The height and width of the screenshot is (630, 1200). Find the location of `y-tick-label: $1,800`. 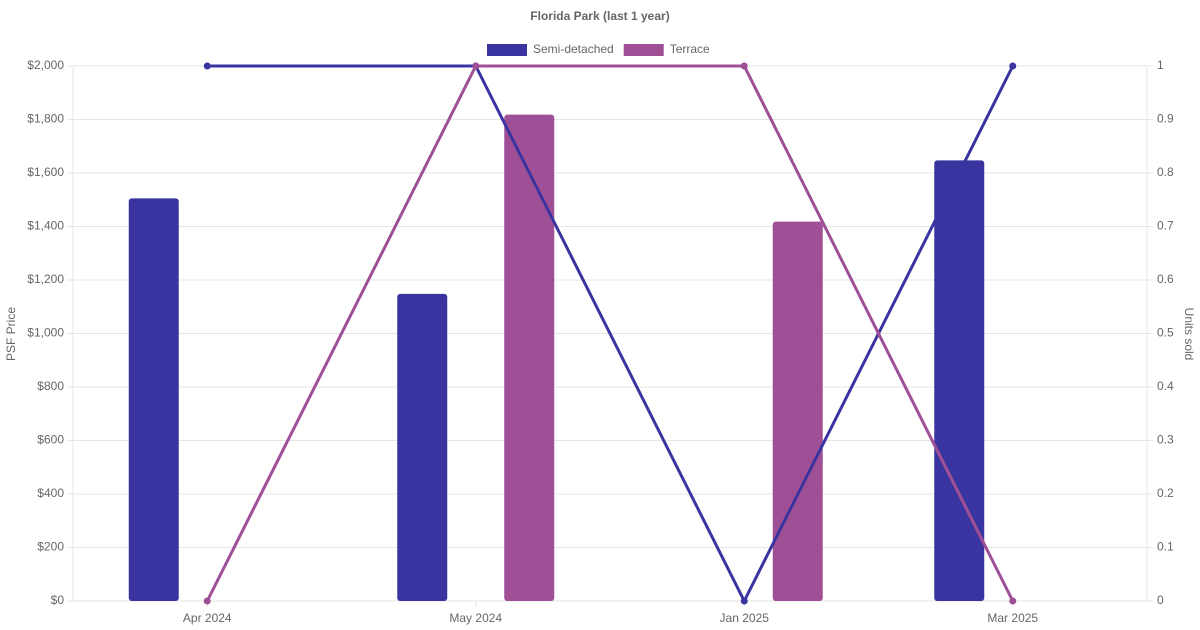

y-tick-label: $1,800 is located at coordinates (45, 119).